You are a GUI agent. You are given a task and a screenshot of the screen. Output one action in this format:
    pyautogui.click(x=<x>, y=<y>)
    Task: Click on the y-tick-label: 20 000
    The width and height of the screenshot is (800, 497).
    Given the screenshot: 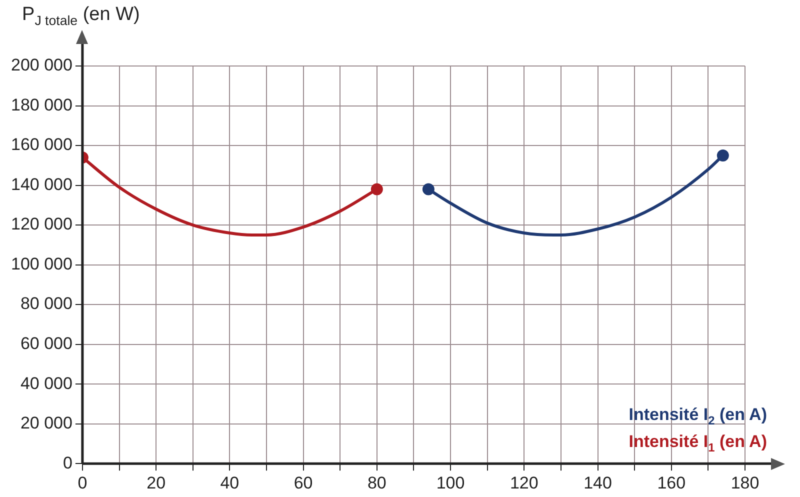 What is the action you would take?
    pyautogui.click(x=46, y=423)
    